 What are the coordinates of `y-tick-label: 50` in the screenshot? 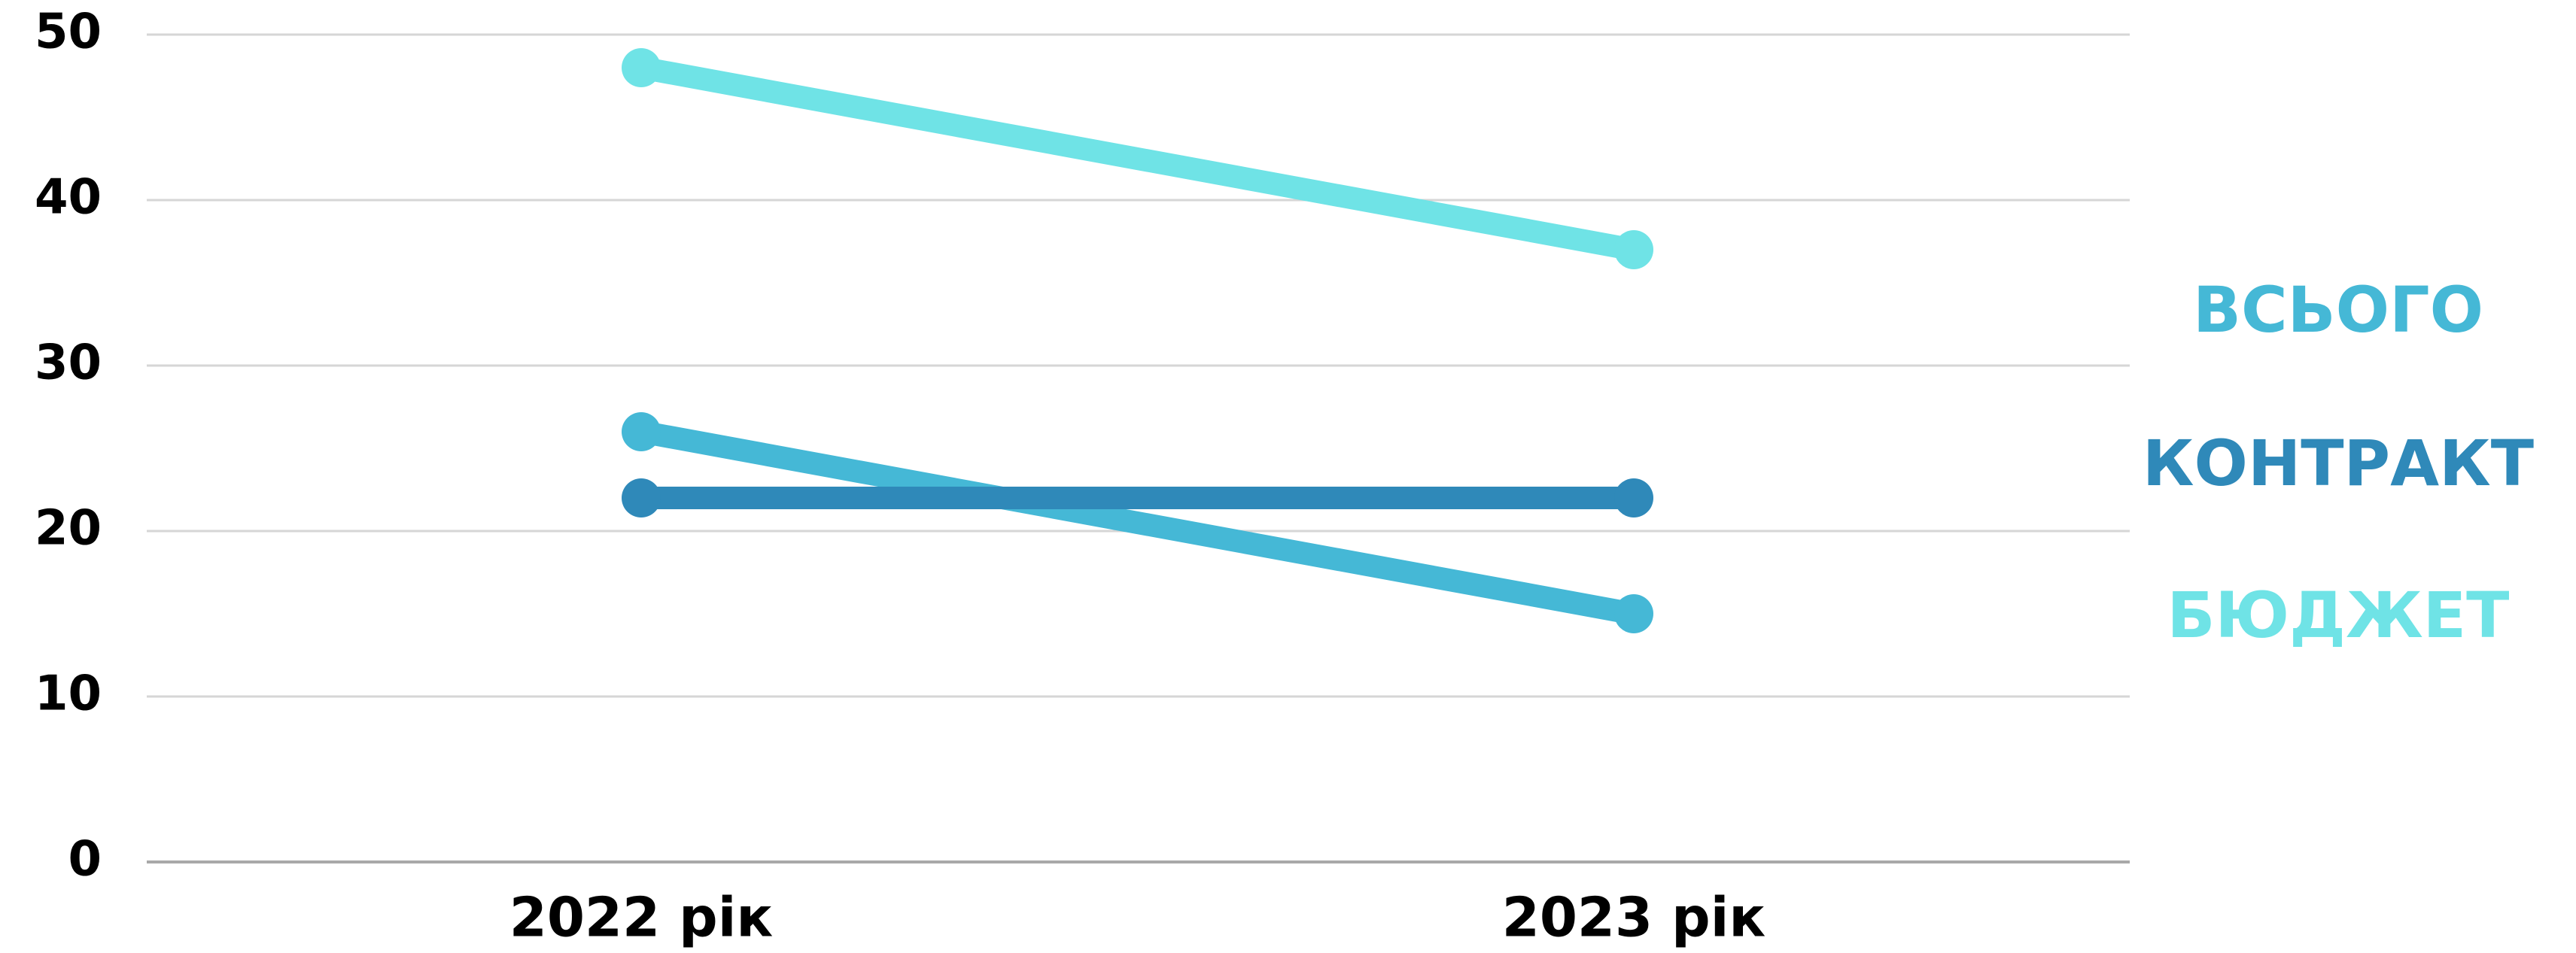 It's located at (68, 32).